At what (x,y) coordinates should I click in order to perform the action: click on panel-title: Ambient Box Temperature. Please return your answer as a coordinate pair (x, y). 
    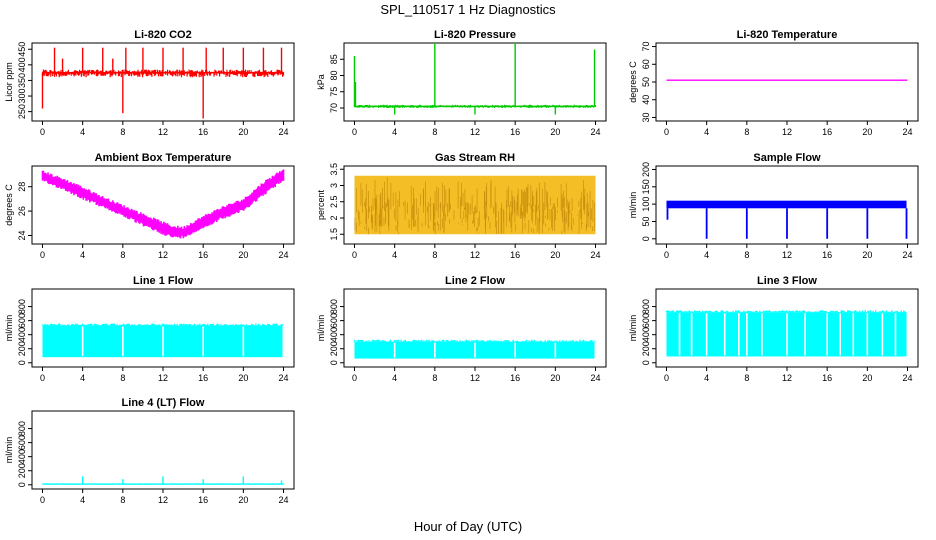
    Looking at the image, I should click on (163, 158).